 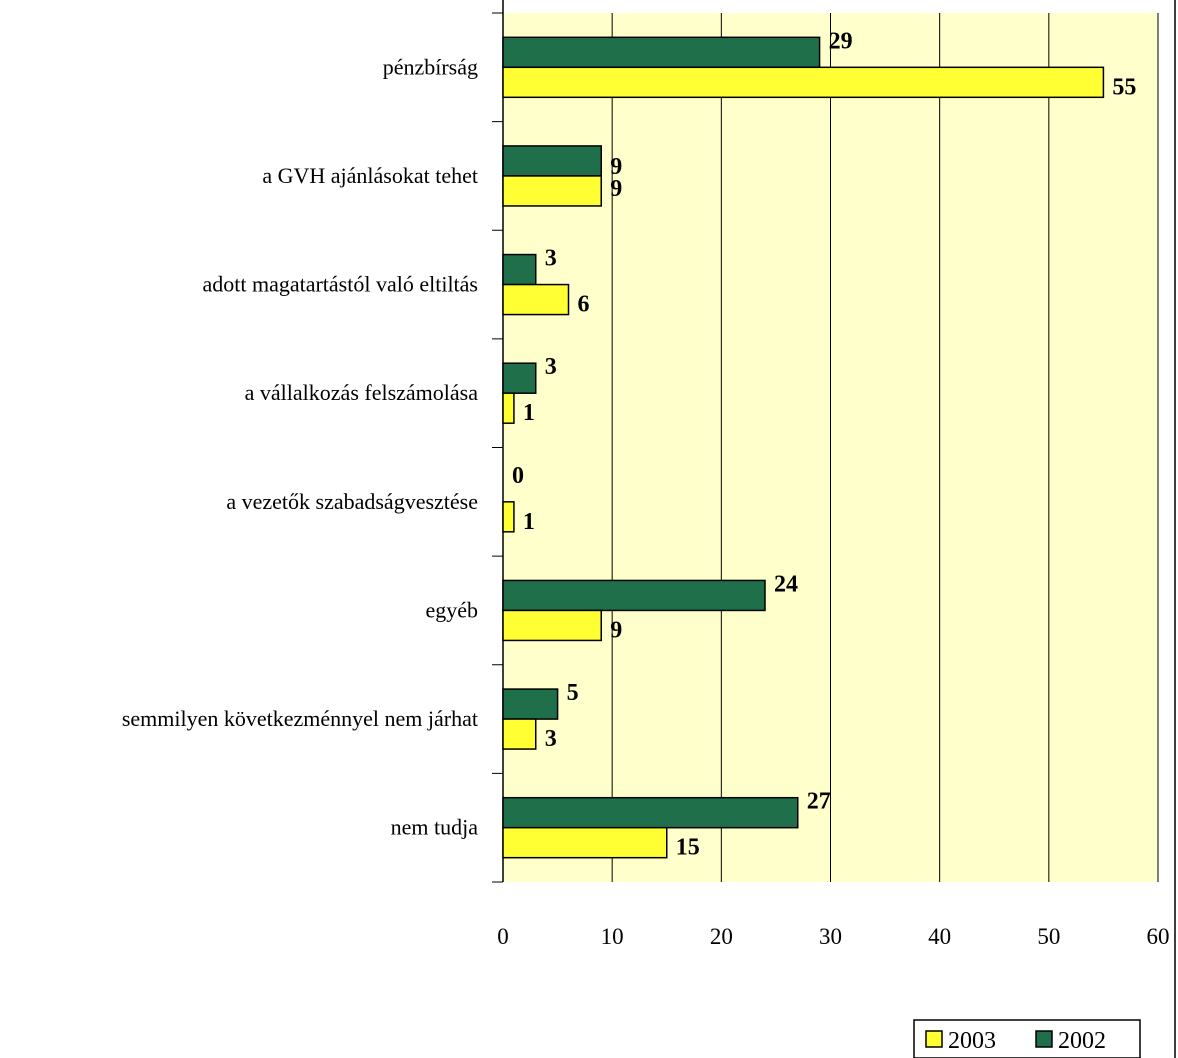 I want to click on x-tick-label: 20, so click(x=721, y=936).